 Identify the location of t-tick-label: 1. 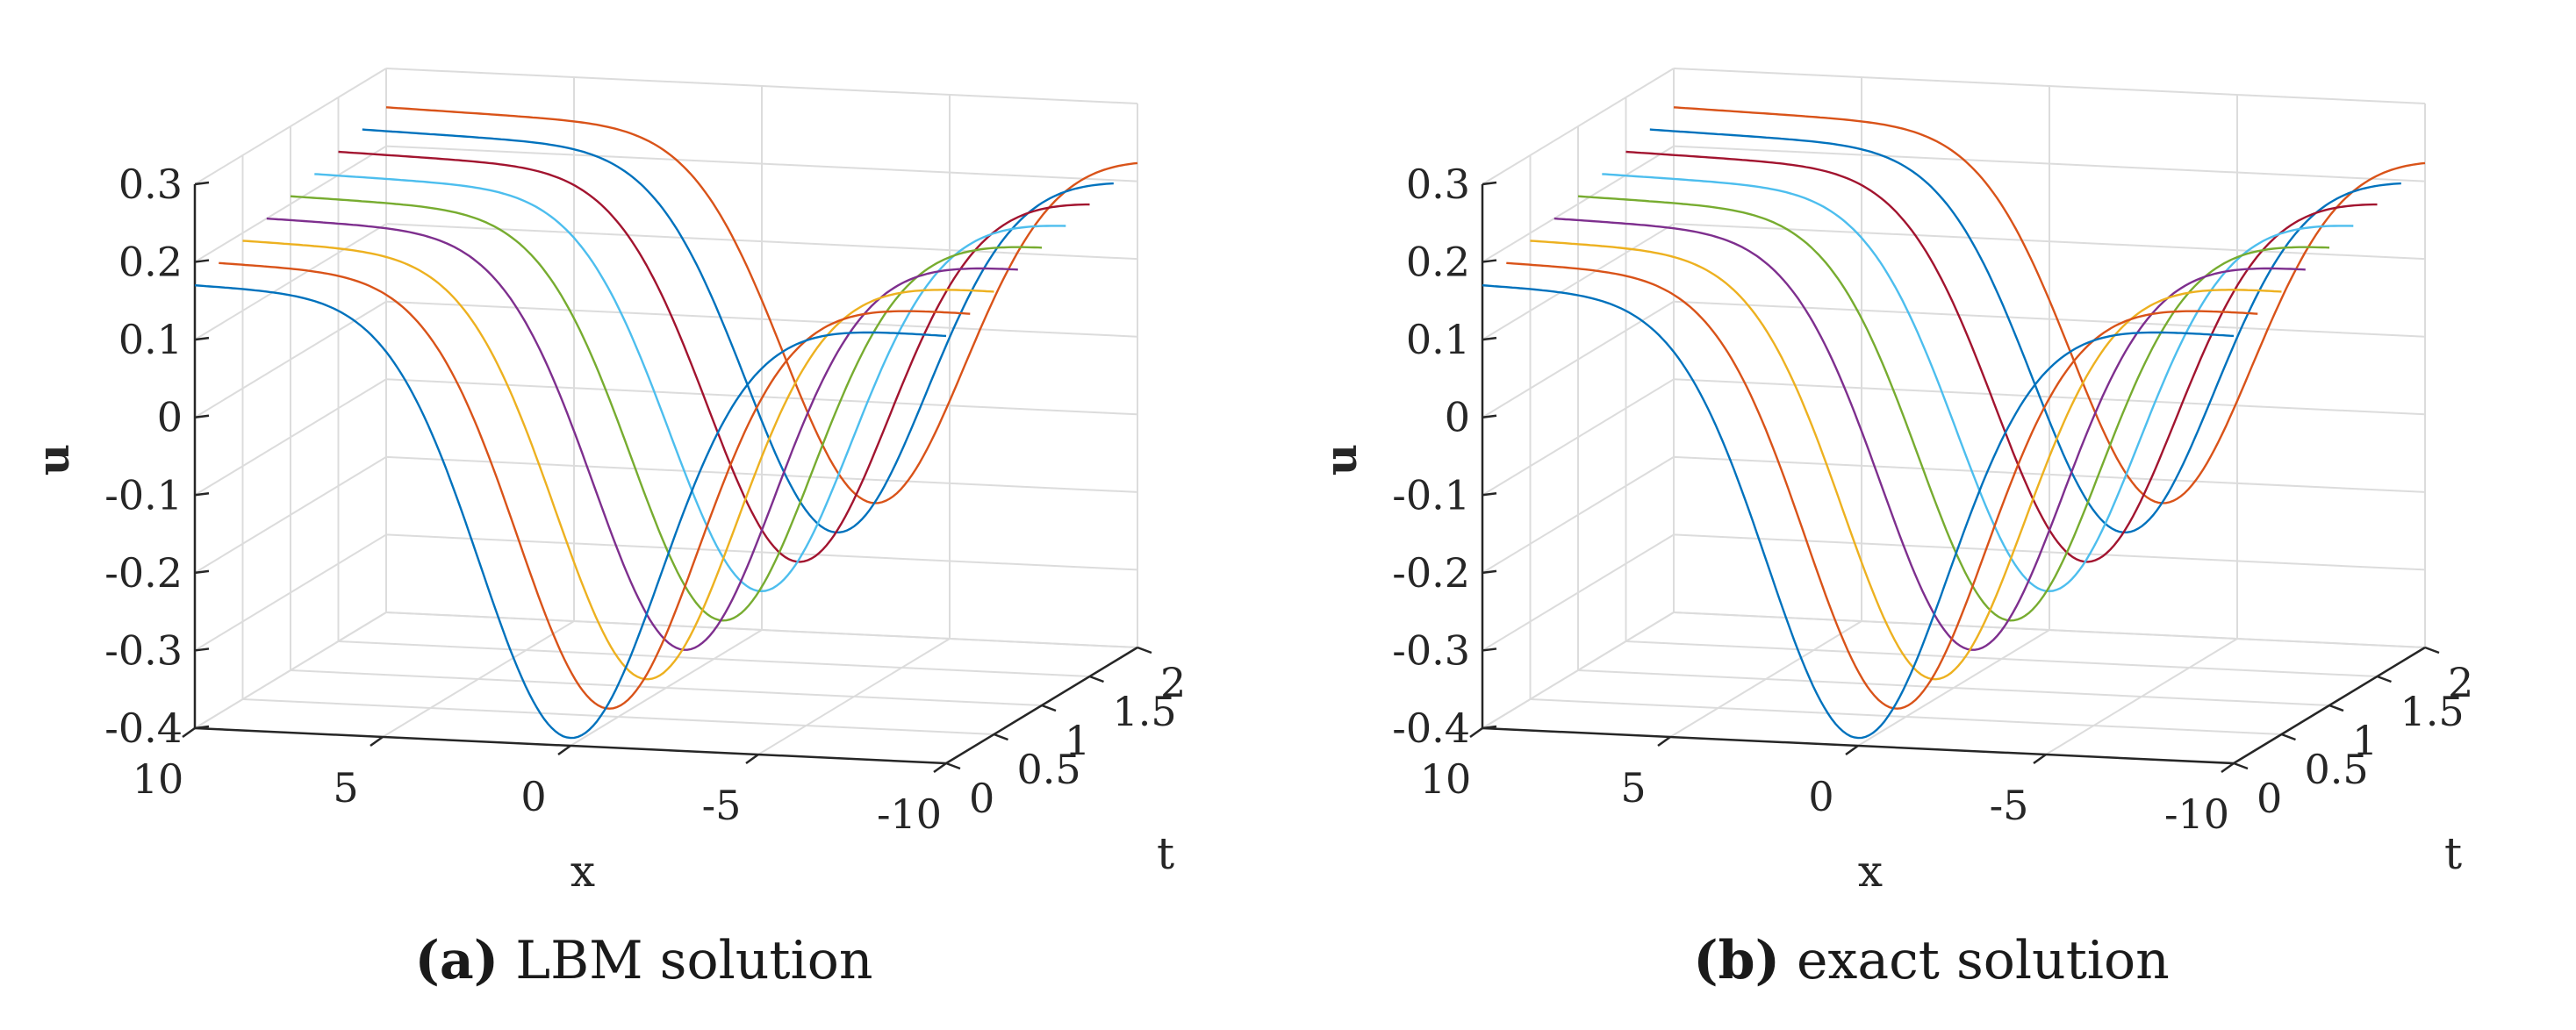
(1077, 740).